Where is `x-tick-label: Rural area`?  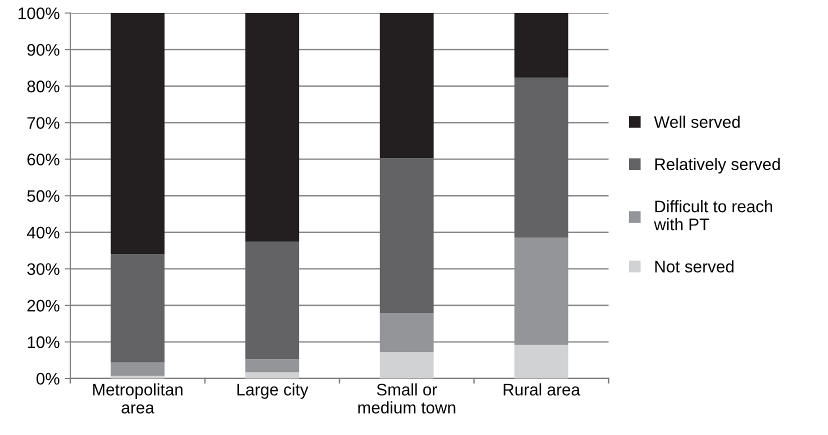
x-tick-label: Rural area is located at coordinates (542, 389).